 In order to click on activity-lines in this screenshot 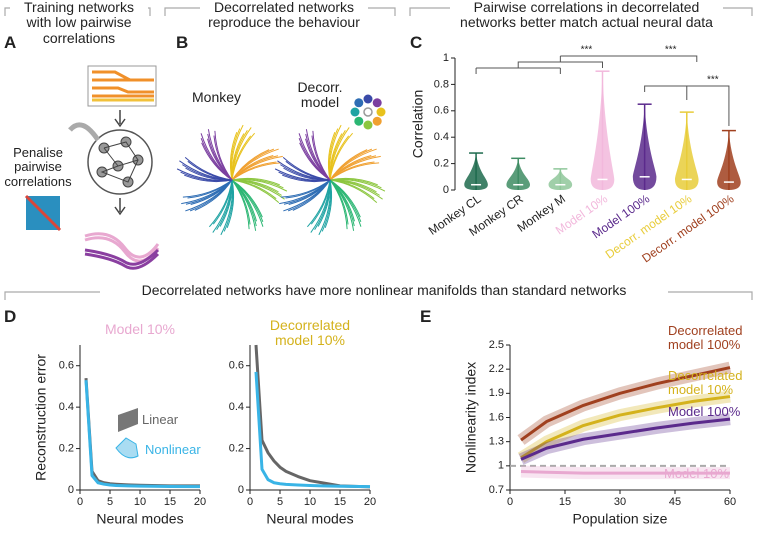, I will do `click(123, 84)`.